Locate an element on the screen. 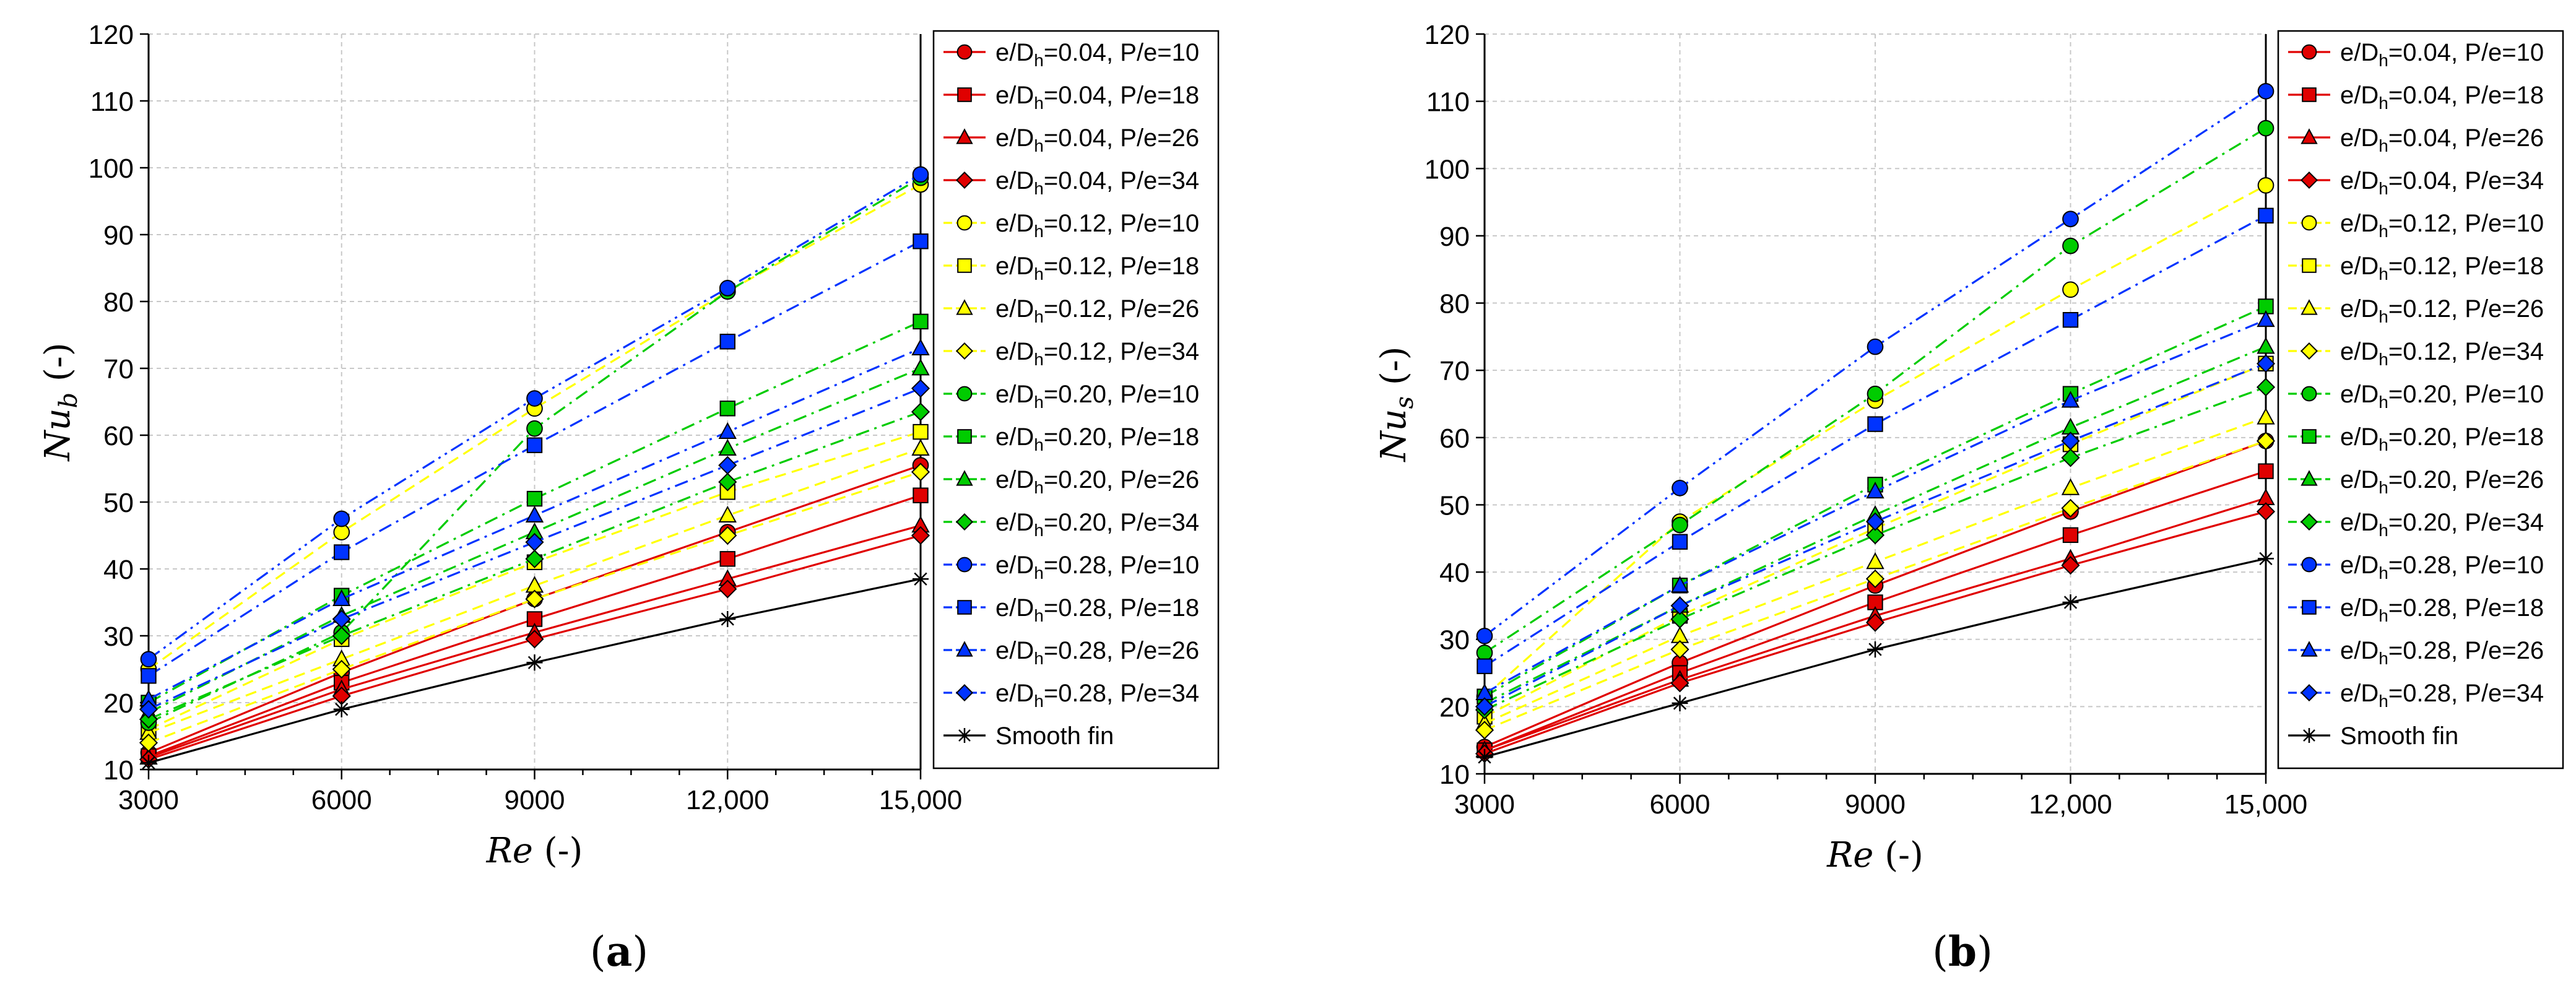 The image size is (2576, 993). y-tick-label: 40 is located at coordinates (118, 570).